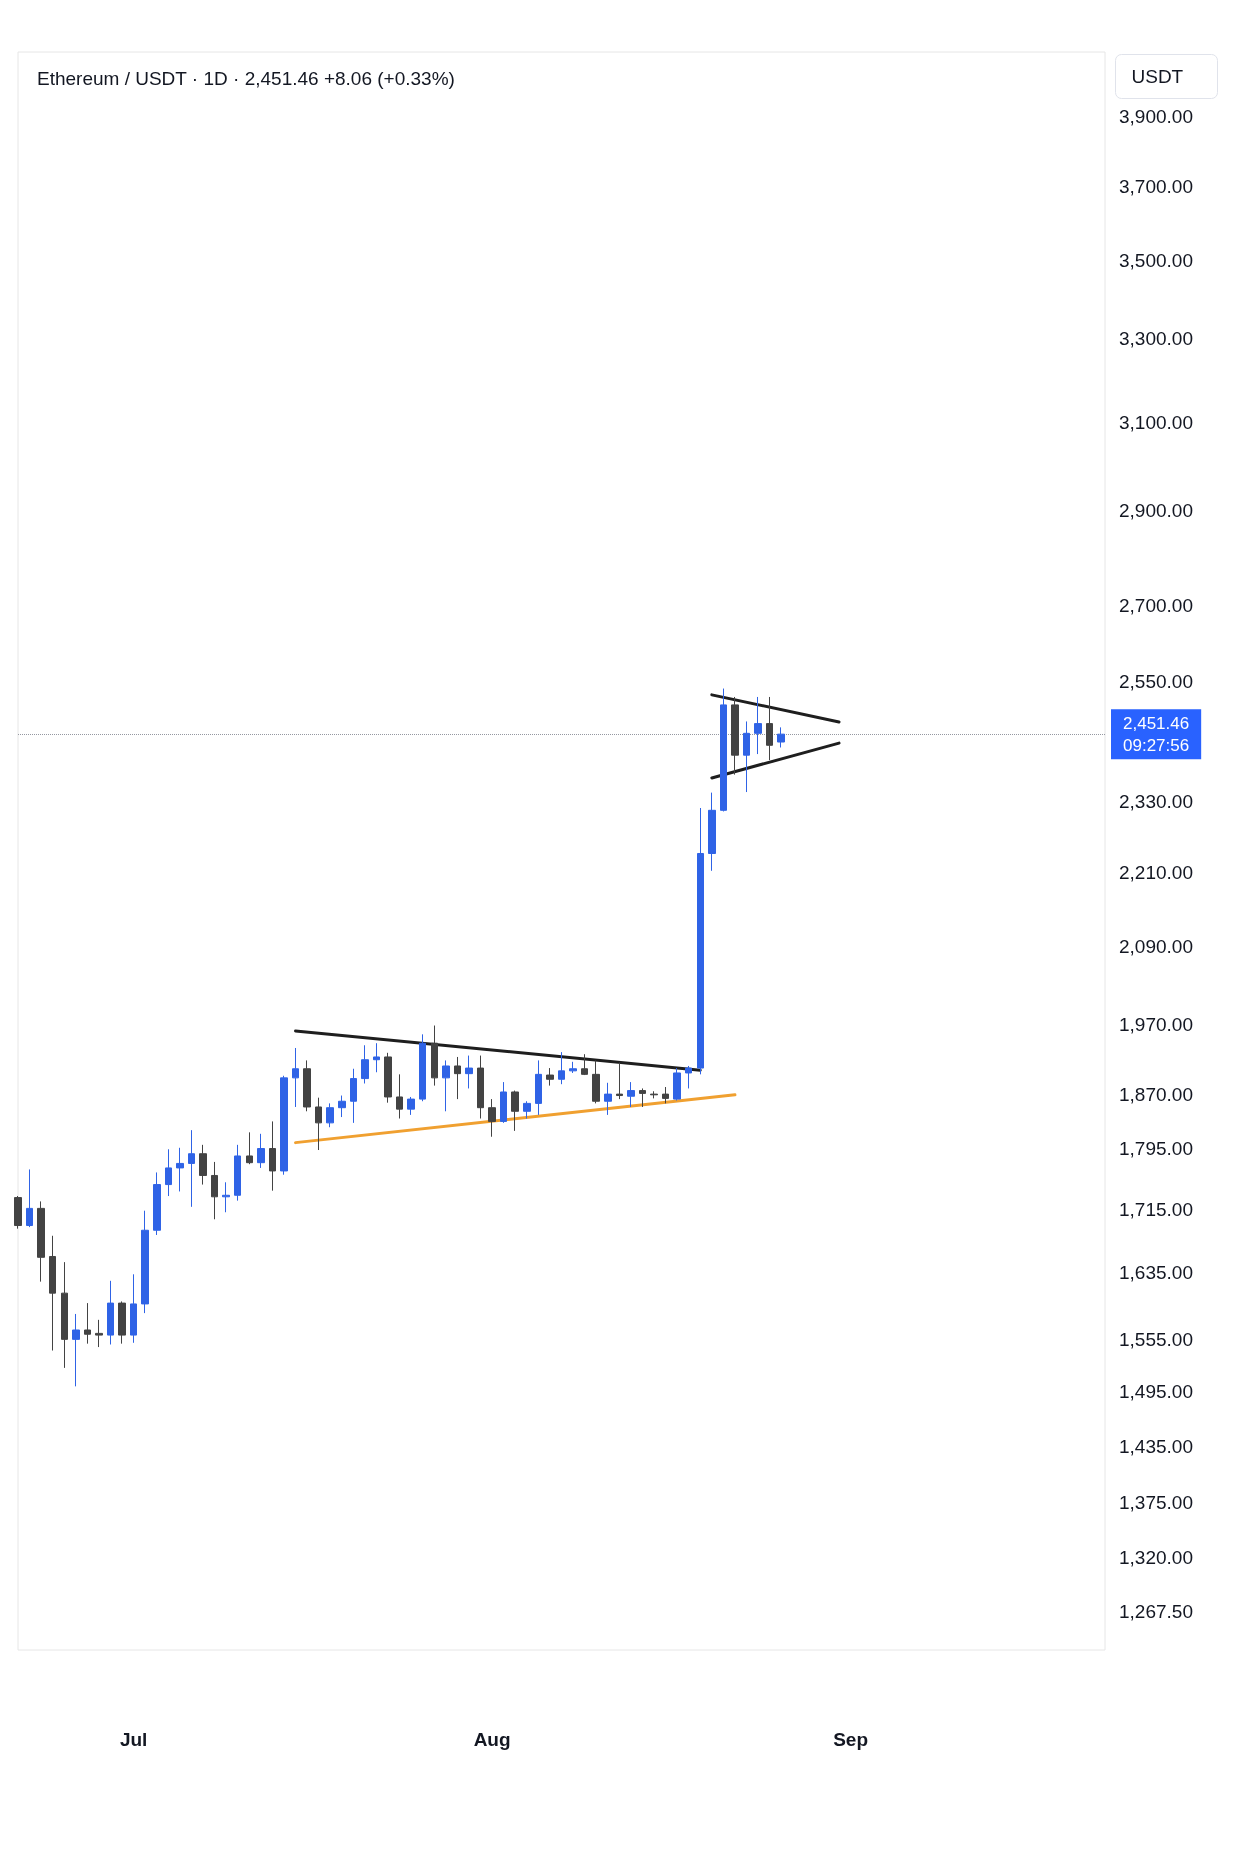 The width and height of the screenshot is (1236, 1864). What do you see at coordinates (1156, 1611) in the screenshot?
I see `y-tick-label: 1,267.50` at bounding box center [1156, 1611].